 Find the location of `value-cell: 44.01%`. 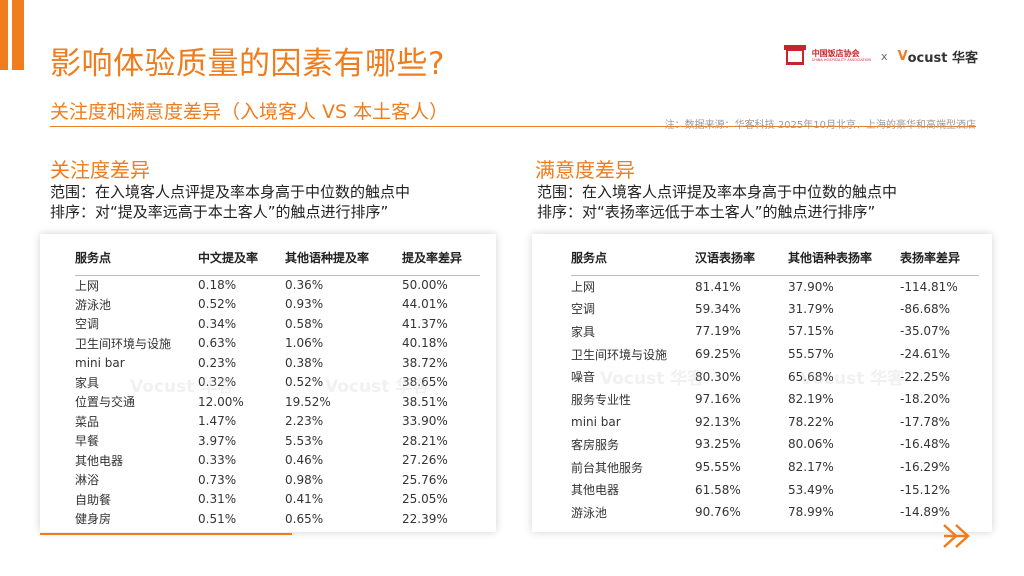

value-cell: 44.01% is located at coordinates (425, 304).